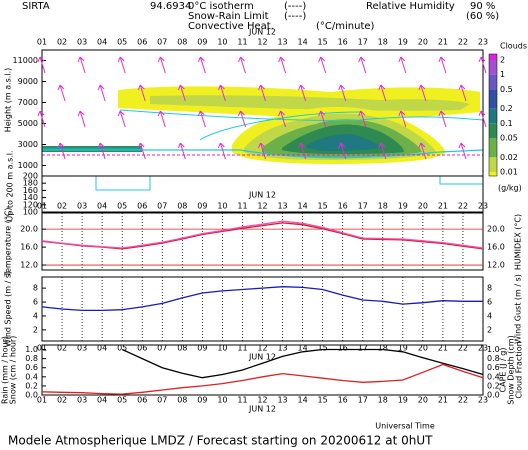  I want to click on x-tick-label: 14, so click(302, 206).